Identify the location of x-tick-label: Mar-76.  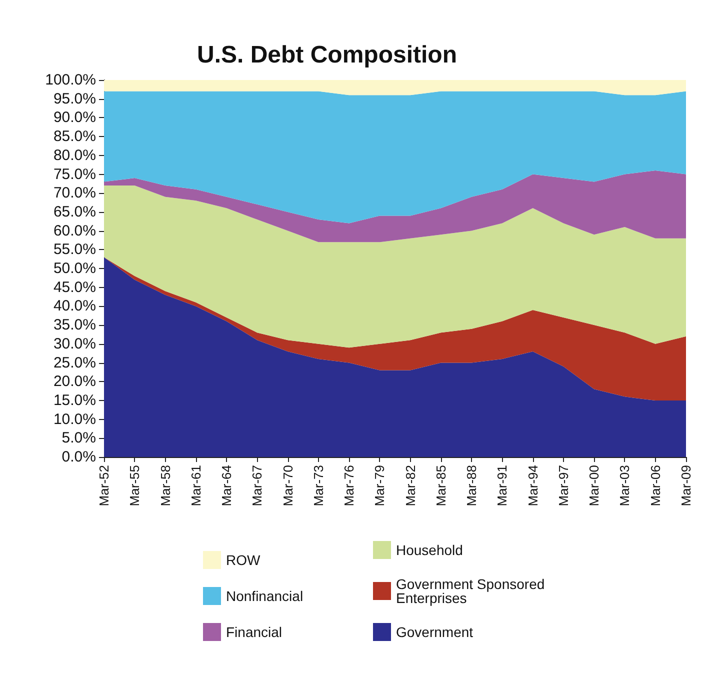
(349, 485).